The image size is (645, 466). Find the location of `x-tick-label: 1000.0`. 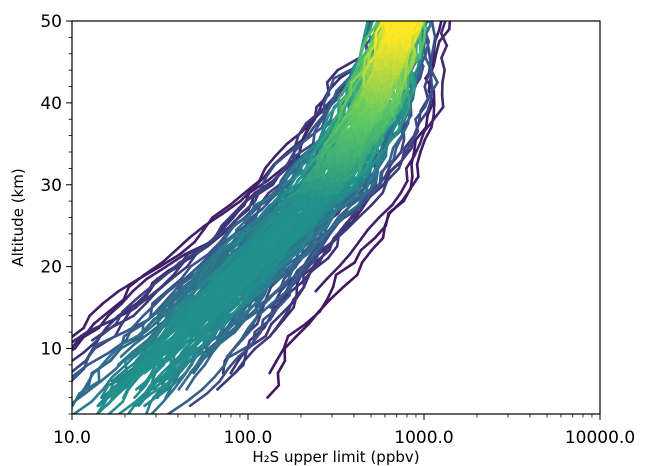

x-tick-label: 1000.0 is located at coordinates (423, 438).